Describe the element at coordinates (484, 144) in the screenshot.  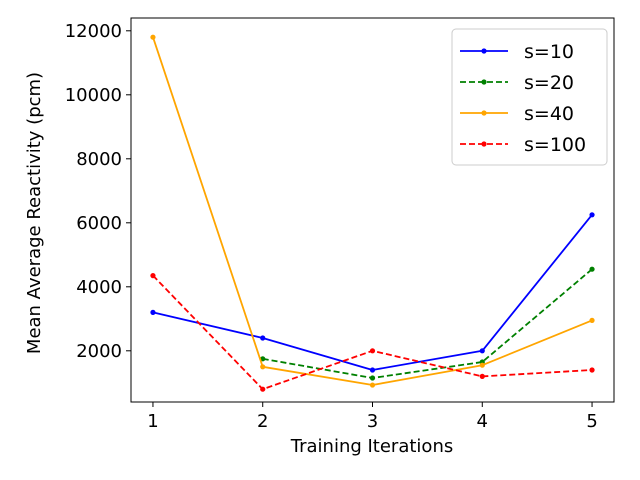
I see `legend-marker-s=100` at that location.